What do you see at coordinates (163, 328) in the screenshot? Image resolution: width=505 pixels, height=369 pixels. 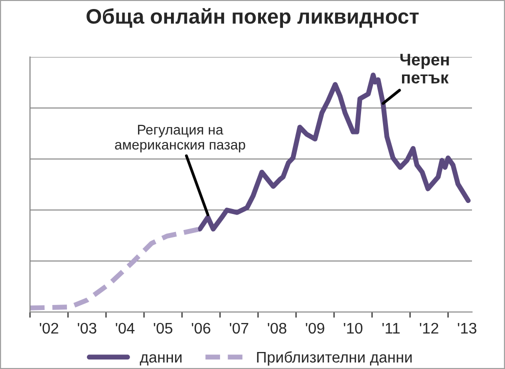 I see `x-tick-label: '05` at bounding box center [163, 328].